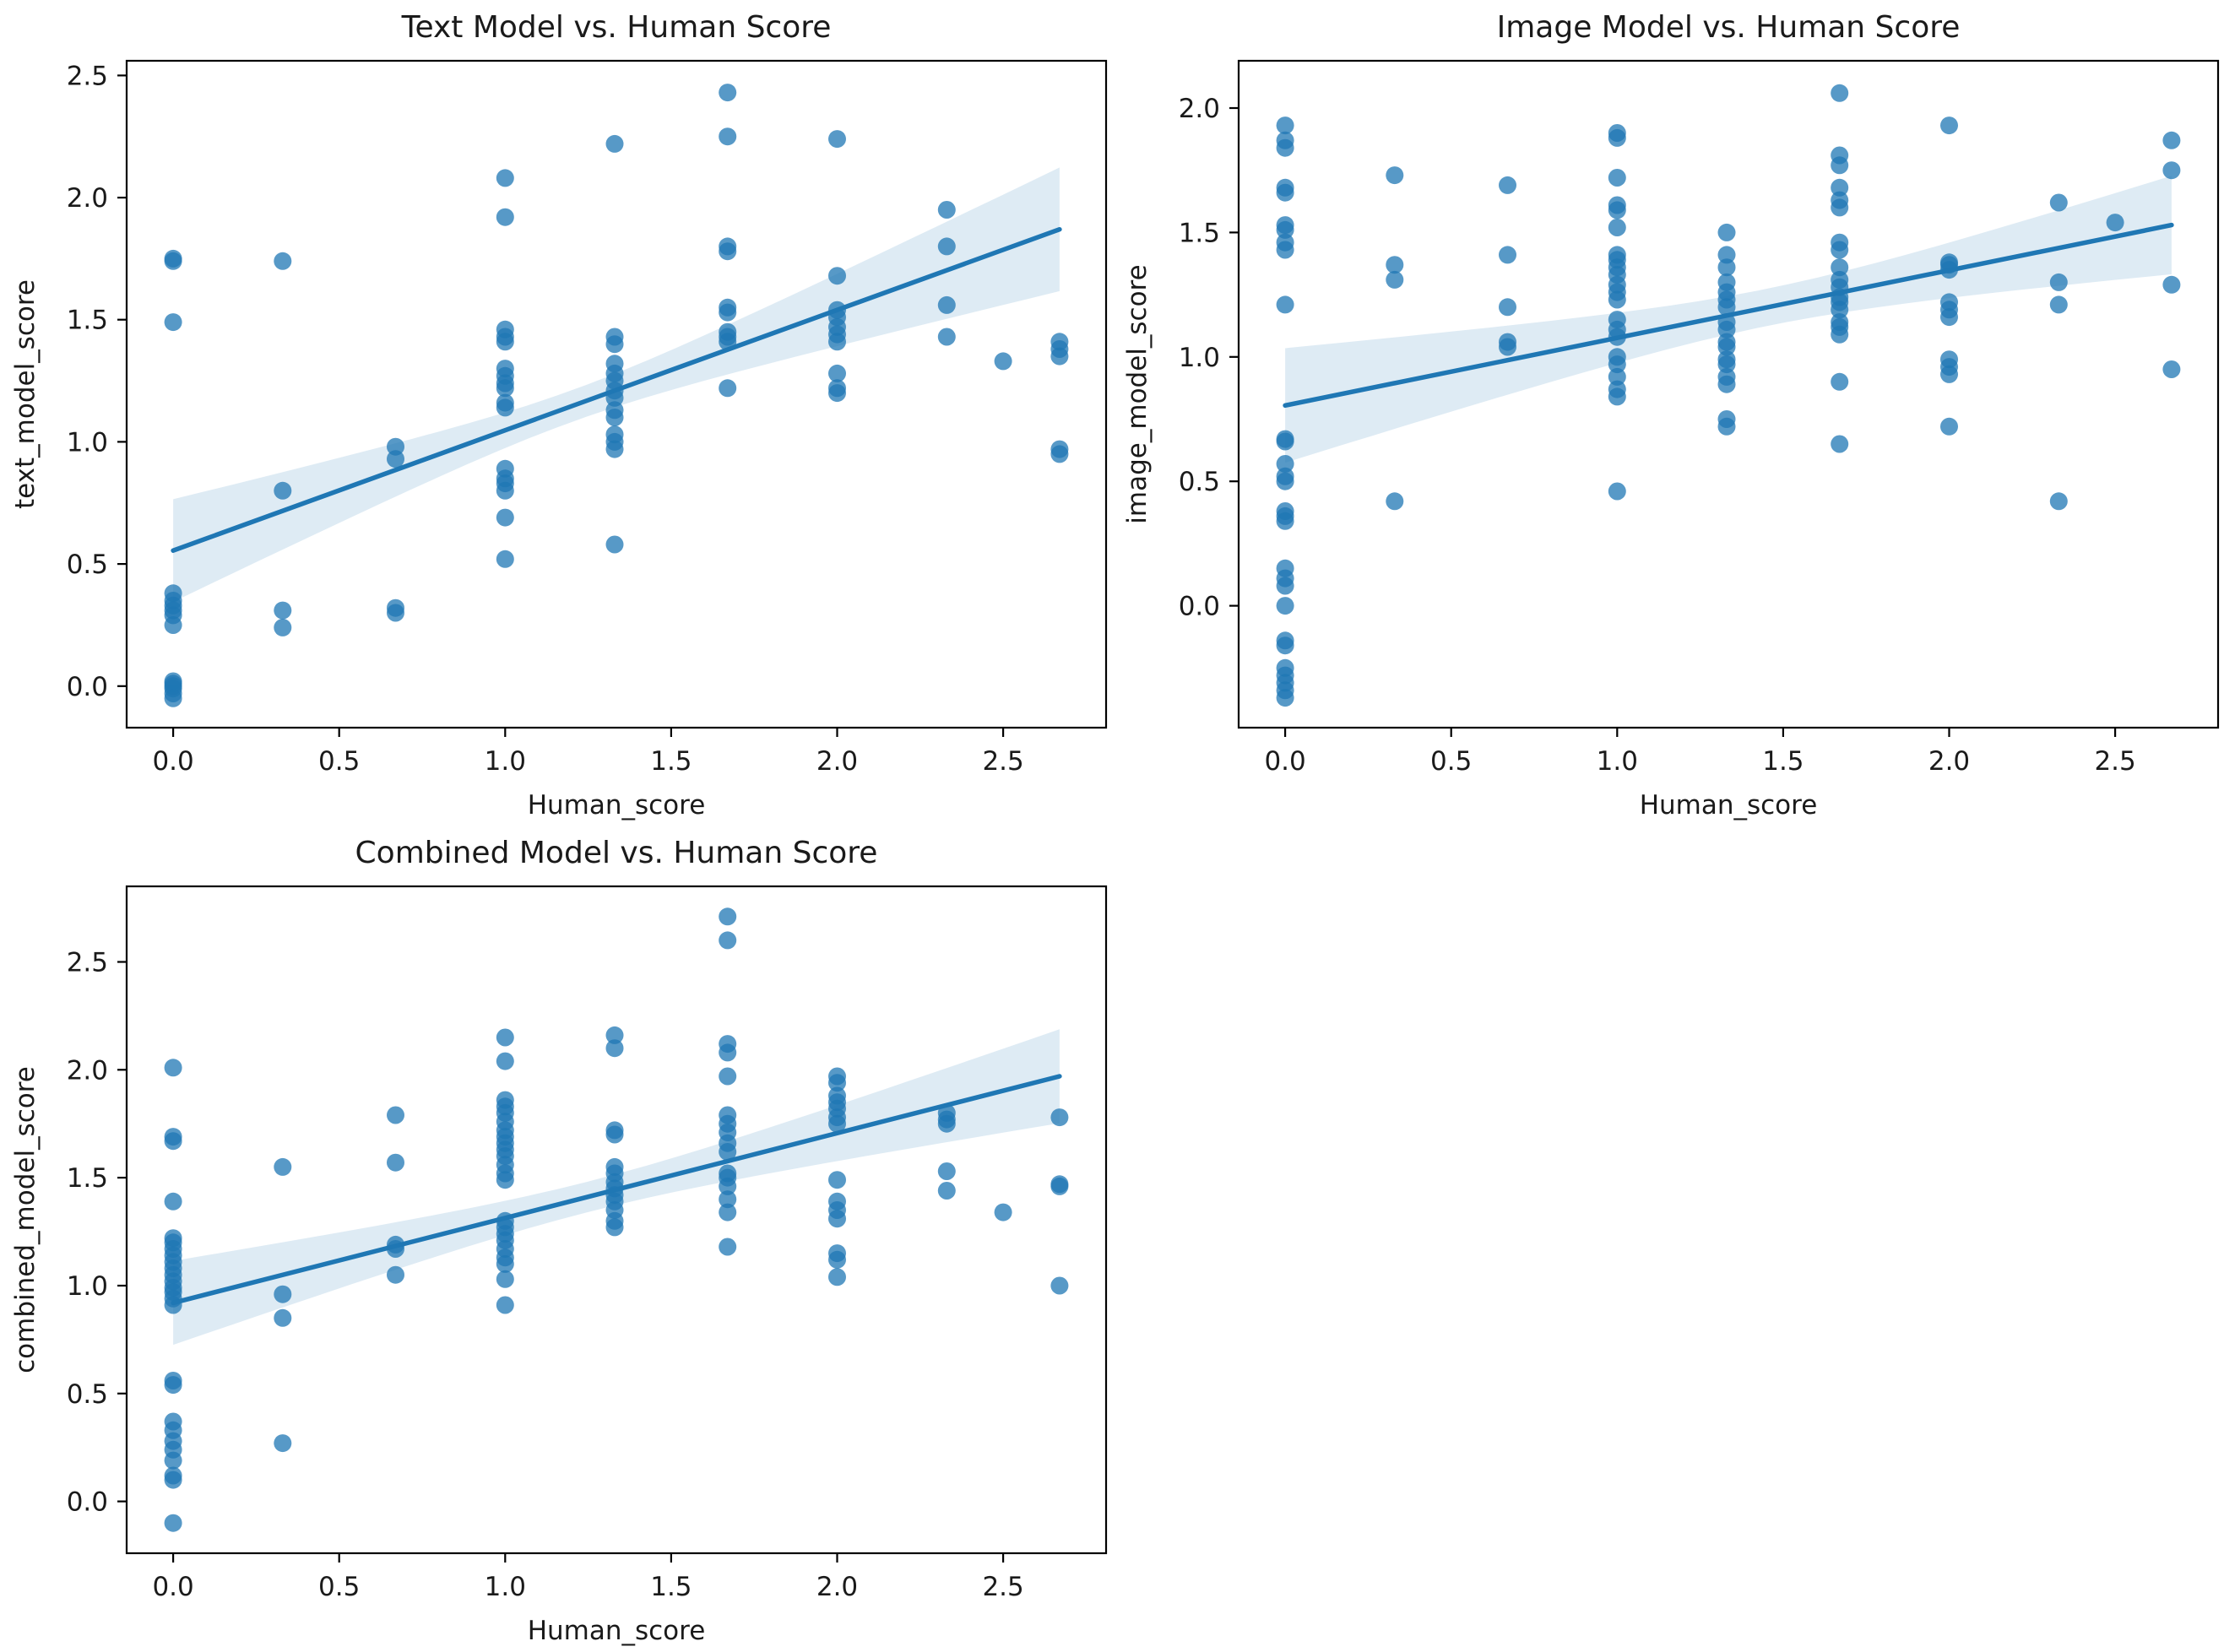 The width and height of the screenshot is (2224, 1652). What do you see at coordinates (1285, 761) in the screenshot?
I see `x-tick-label: 0.0` at bounding box center [1285, 761].